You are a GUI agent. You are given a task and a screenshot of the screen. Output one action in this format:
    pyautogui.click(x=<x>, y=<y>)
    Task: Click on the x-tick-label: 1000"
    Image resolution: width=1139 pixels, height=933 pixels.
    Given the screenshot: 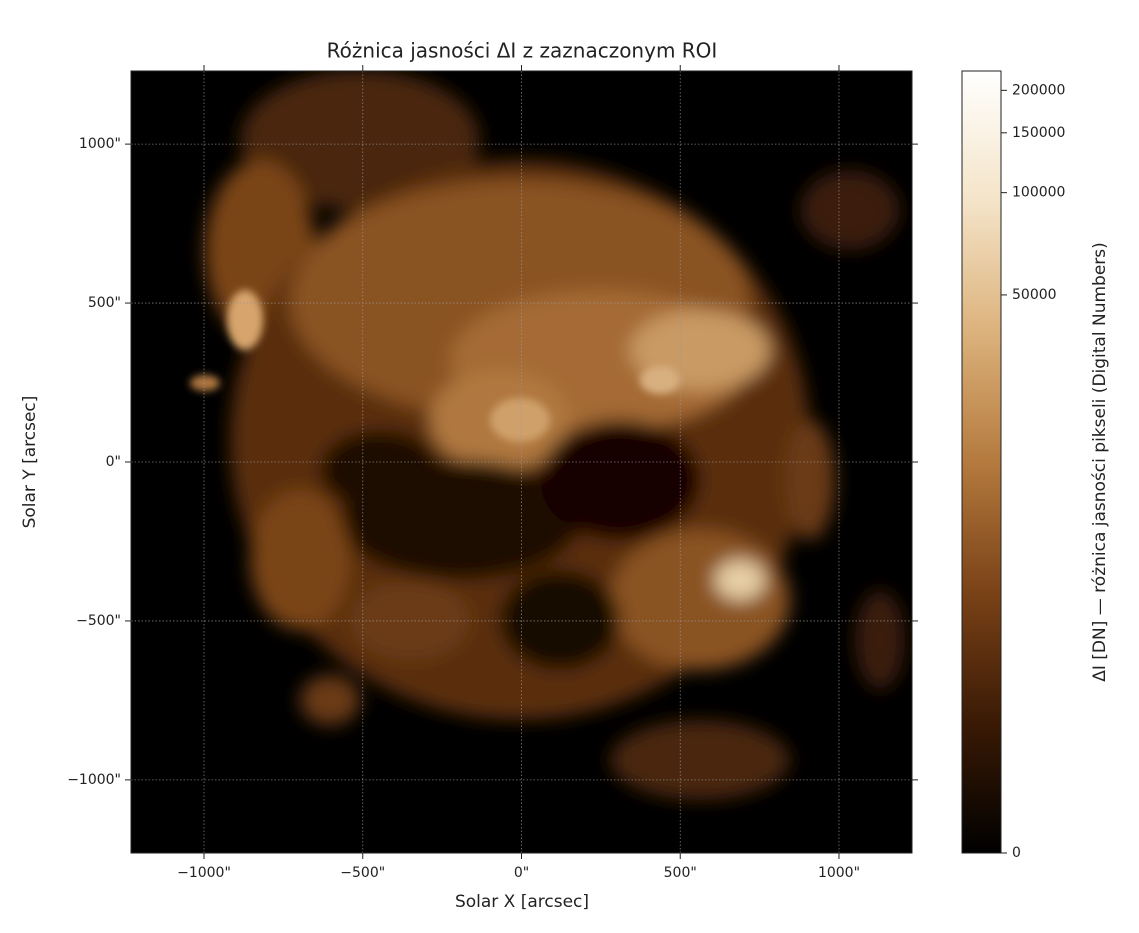 What is the action you would take?
    pyautogui.click(x=839, y=873)
    